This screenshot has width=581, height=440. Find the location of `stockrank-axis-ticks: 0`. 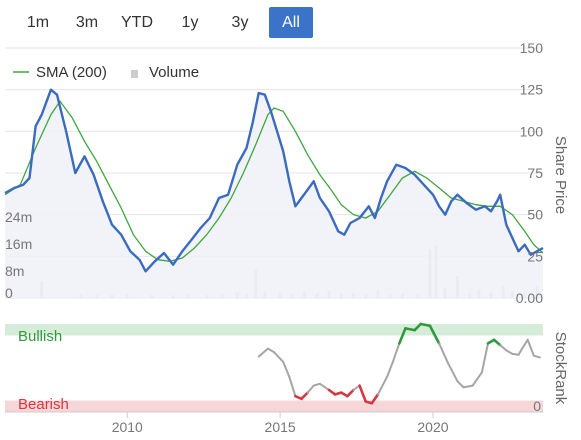

stockrank-axis-ticks: 0 is located at coordinates (537, 406).